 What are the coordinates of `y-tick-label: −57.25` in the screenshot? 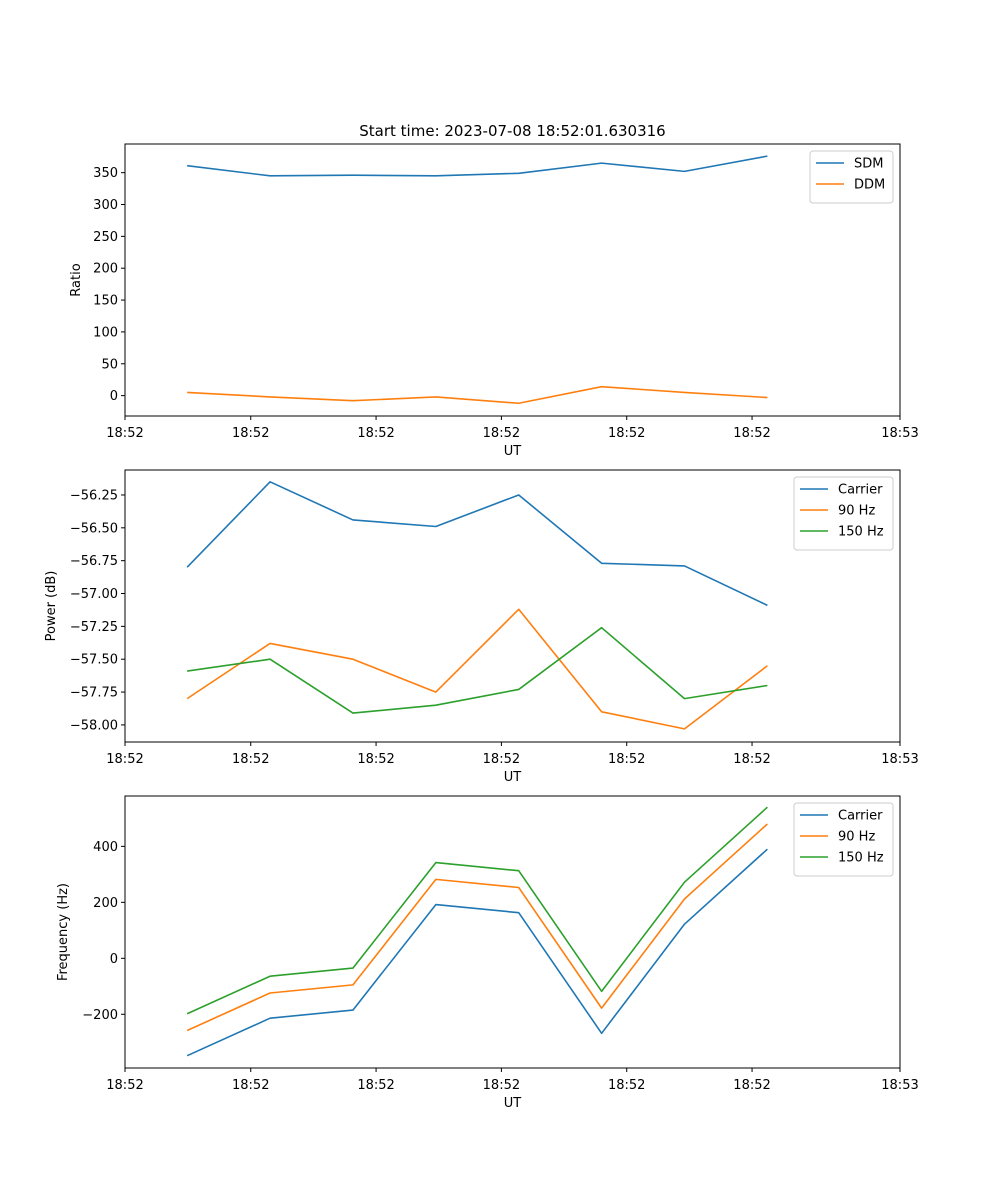 It's located at (94, 627).